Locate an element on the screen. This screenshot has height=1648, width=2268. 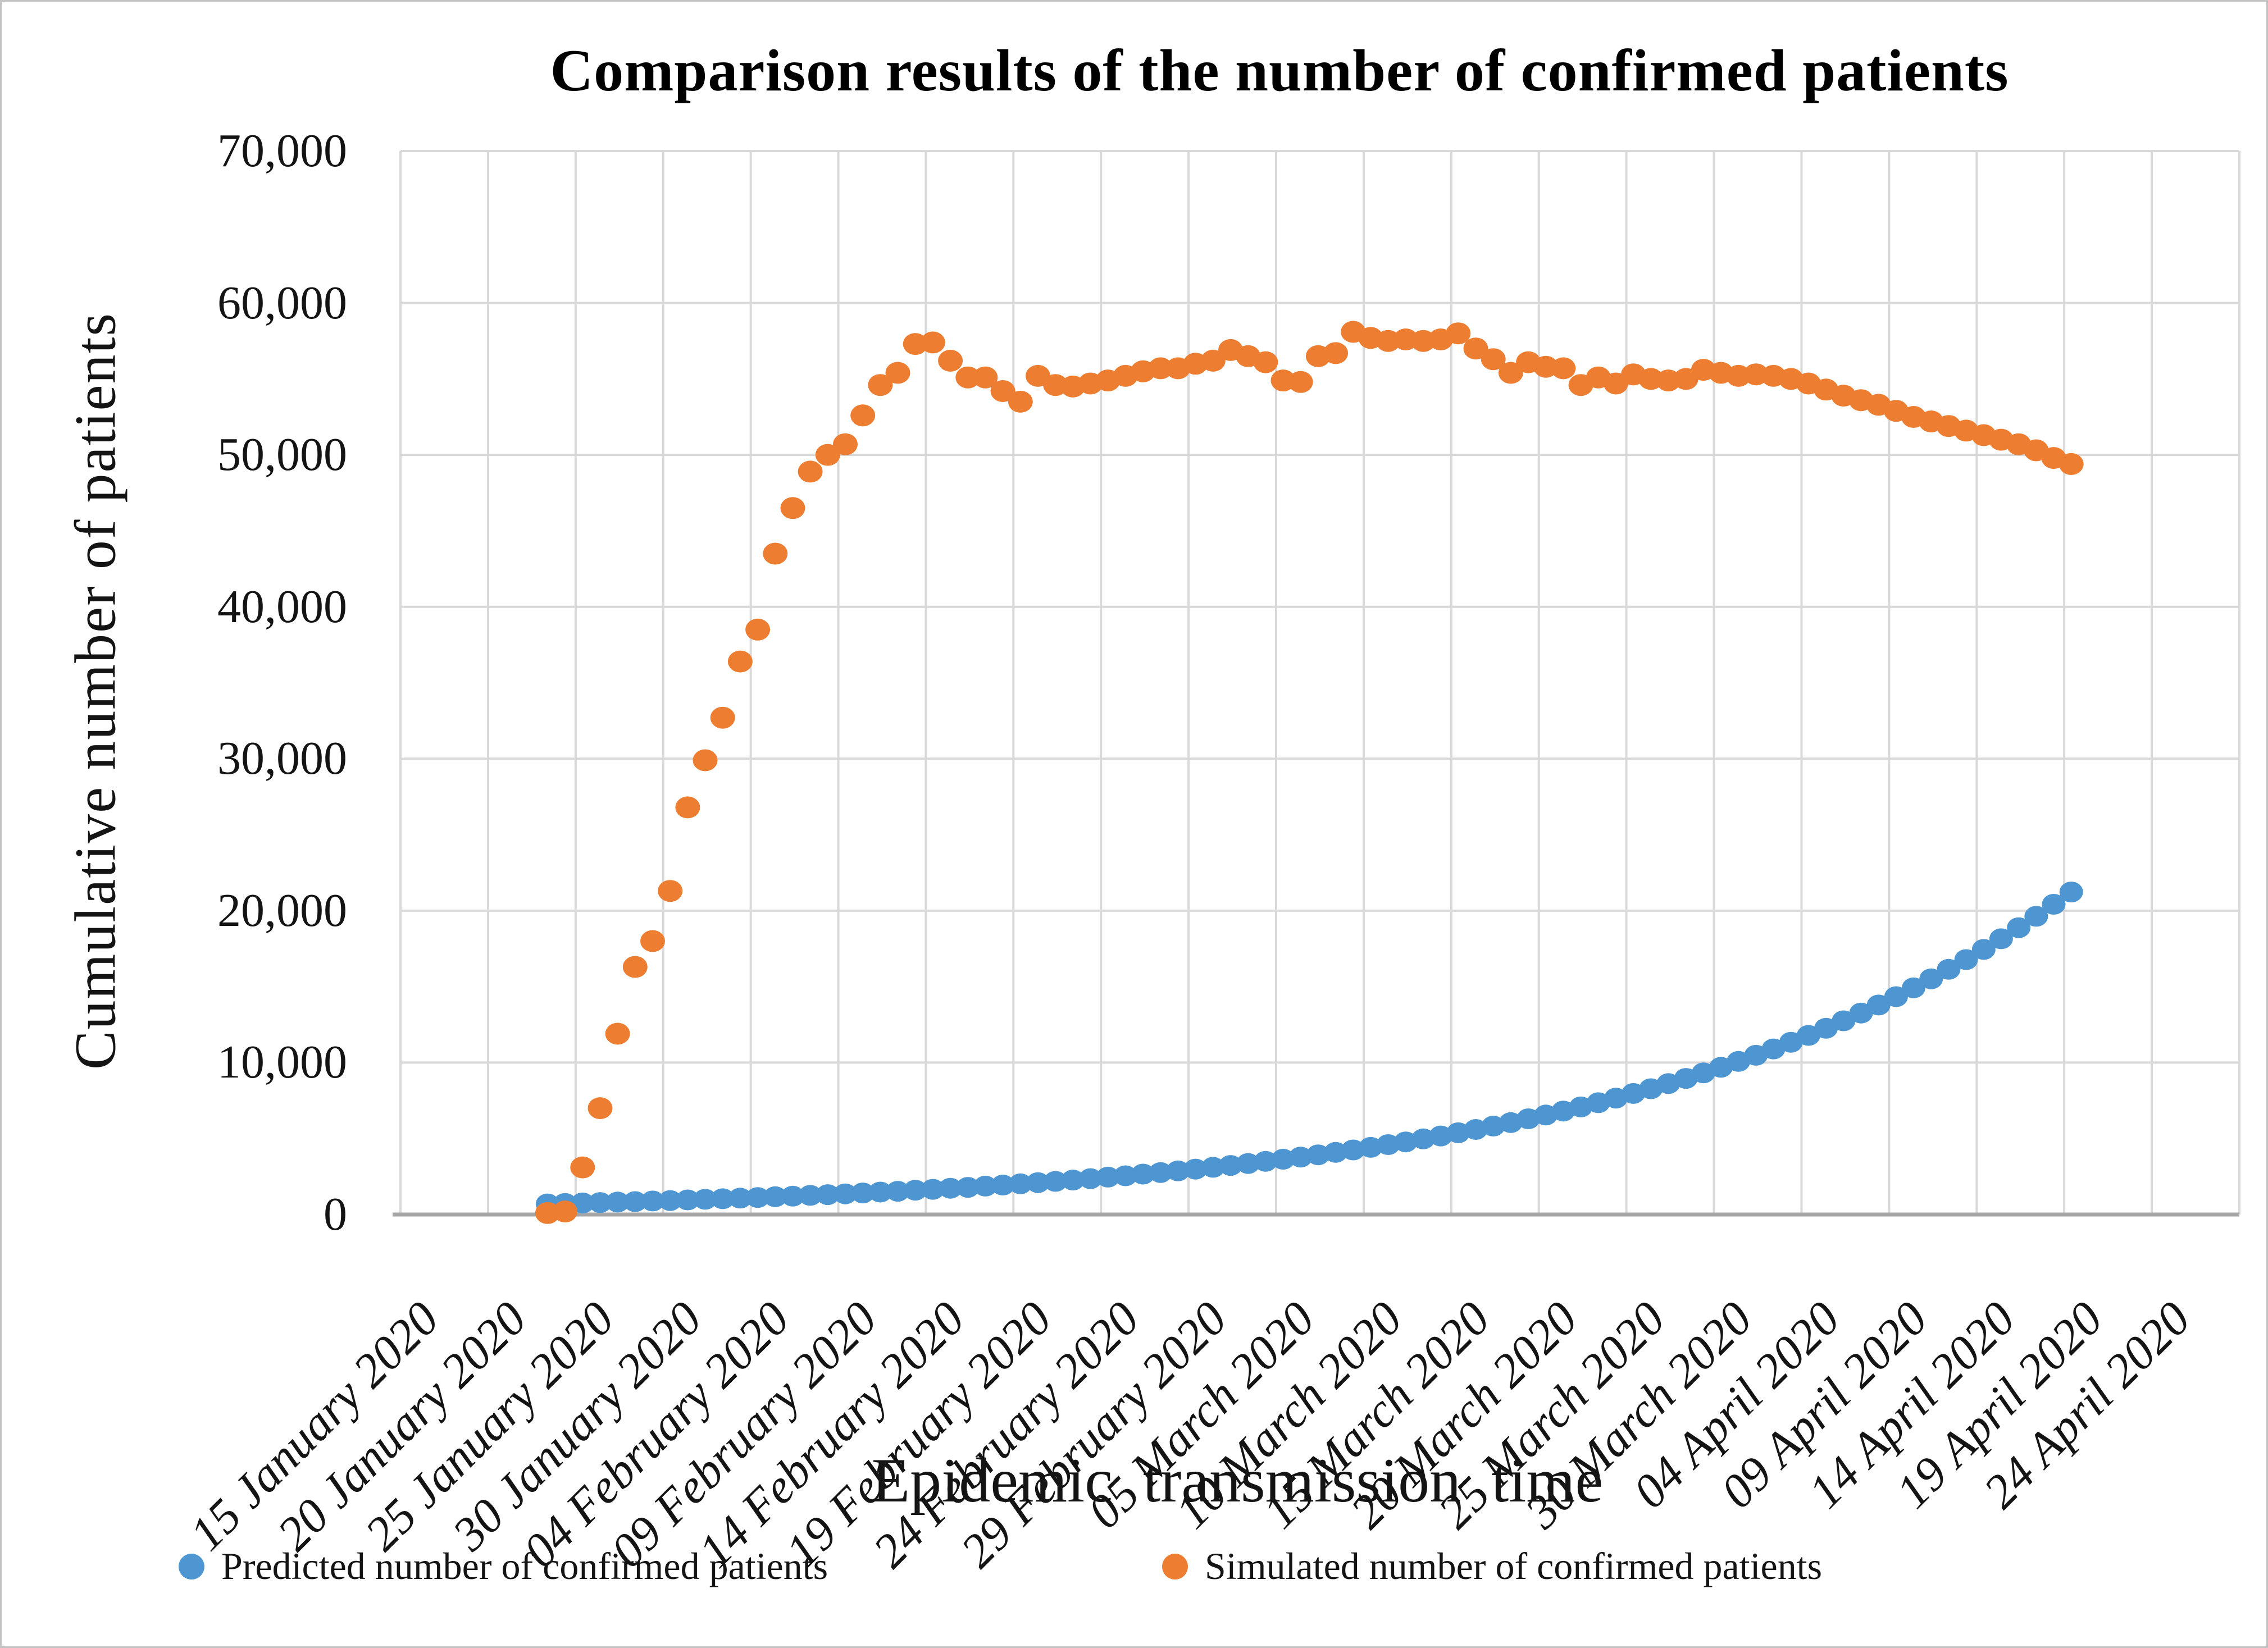
y-tick-label: 40,000 is located at coordinates (282, 606).